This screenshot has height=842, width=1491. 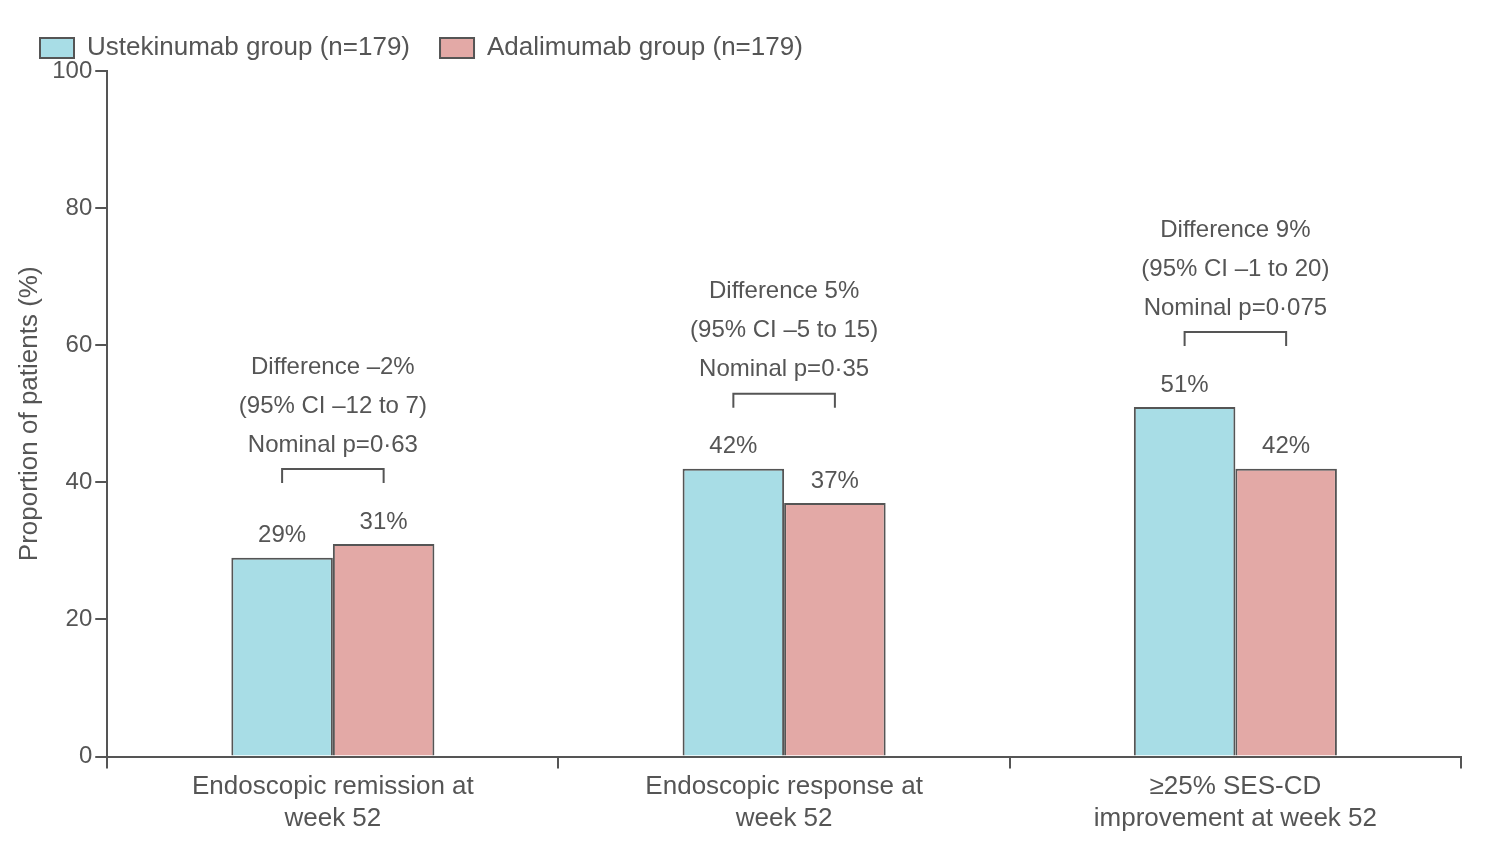 What do you see at coordinates (282, 534) in the screenshot?
I see `data-label: 29%` at bounding box center [282, 534].